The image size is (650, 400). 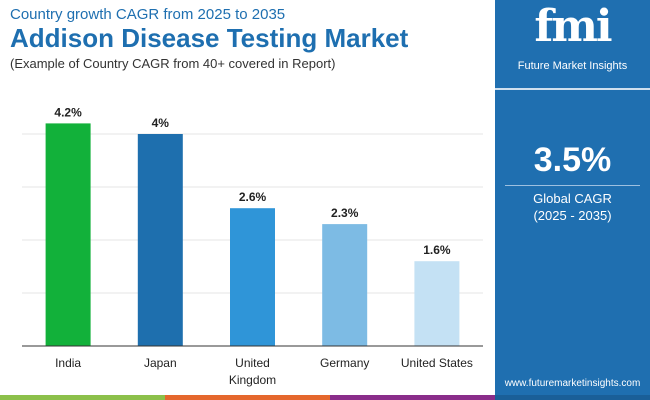 I want to click on x-tick-label: Germany, so click(x=344, y=363).